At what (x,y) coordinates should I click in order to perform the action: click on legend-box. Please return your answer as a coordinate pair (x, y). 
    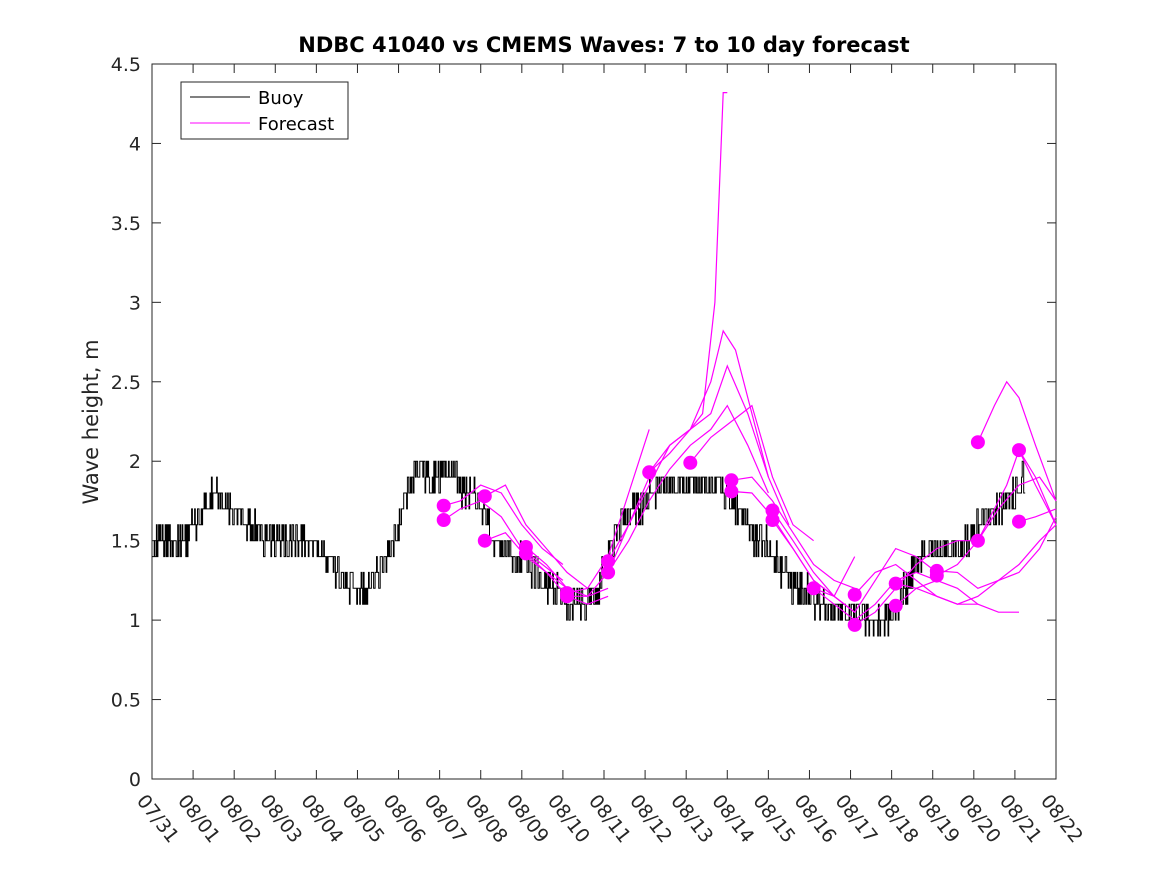
    Looking at the image, I should click on (264, 110).